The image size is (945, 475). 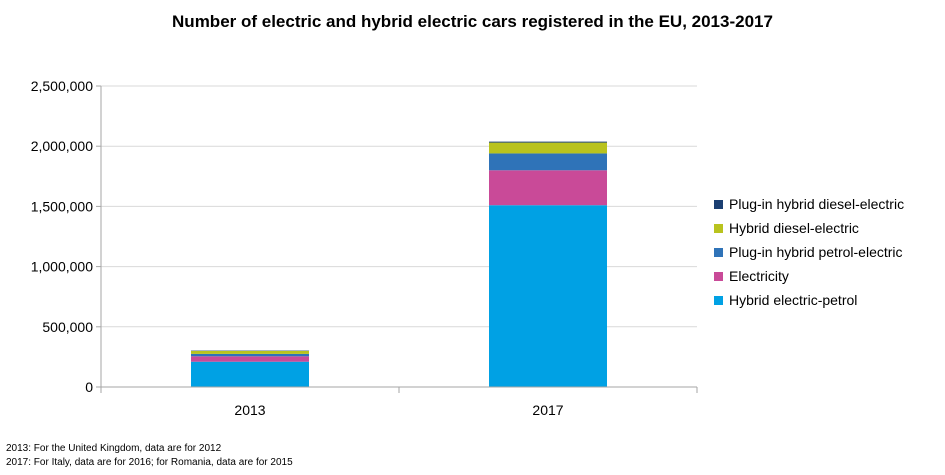 What do you see at coordinates (759, 276) in the screenshot?
I see `legend-label: Electricity` at bounding box center [759, 276].